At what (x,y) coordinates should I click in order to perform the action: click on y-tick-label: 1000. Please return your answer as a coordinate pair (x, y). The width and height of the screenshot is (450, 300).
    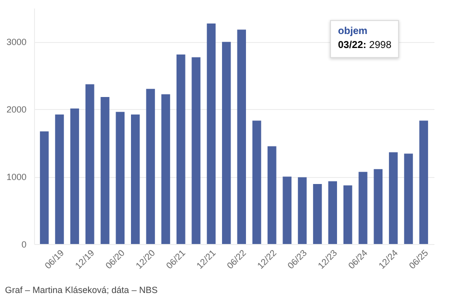
    Looking at the image, I should click on (16, 177).